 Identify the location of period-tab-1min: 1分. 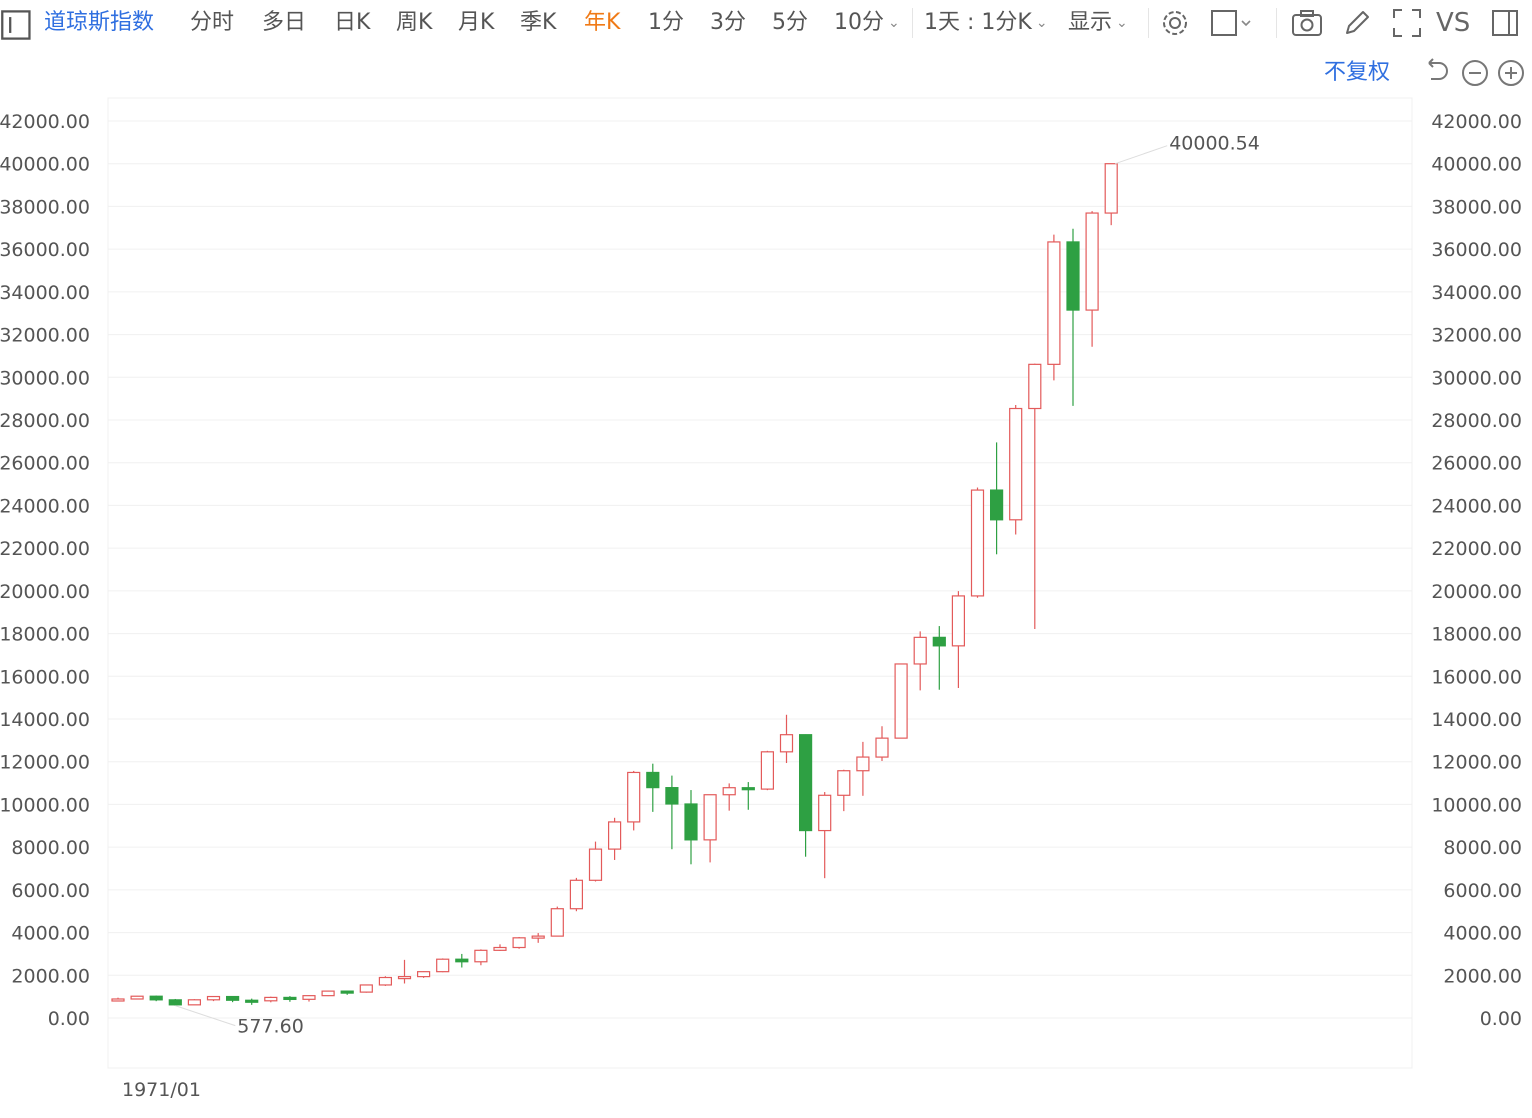
(666, 22).